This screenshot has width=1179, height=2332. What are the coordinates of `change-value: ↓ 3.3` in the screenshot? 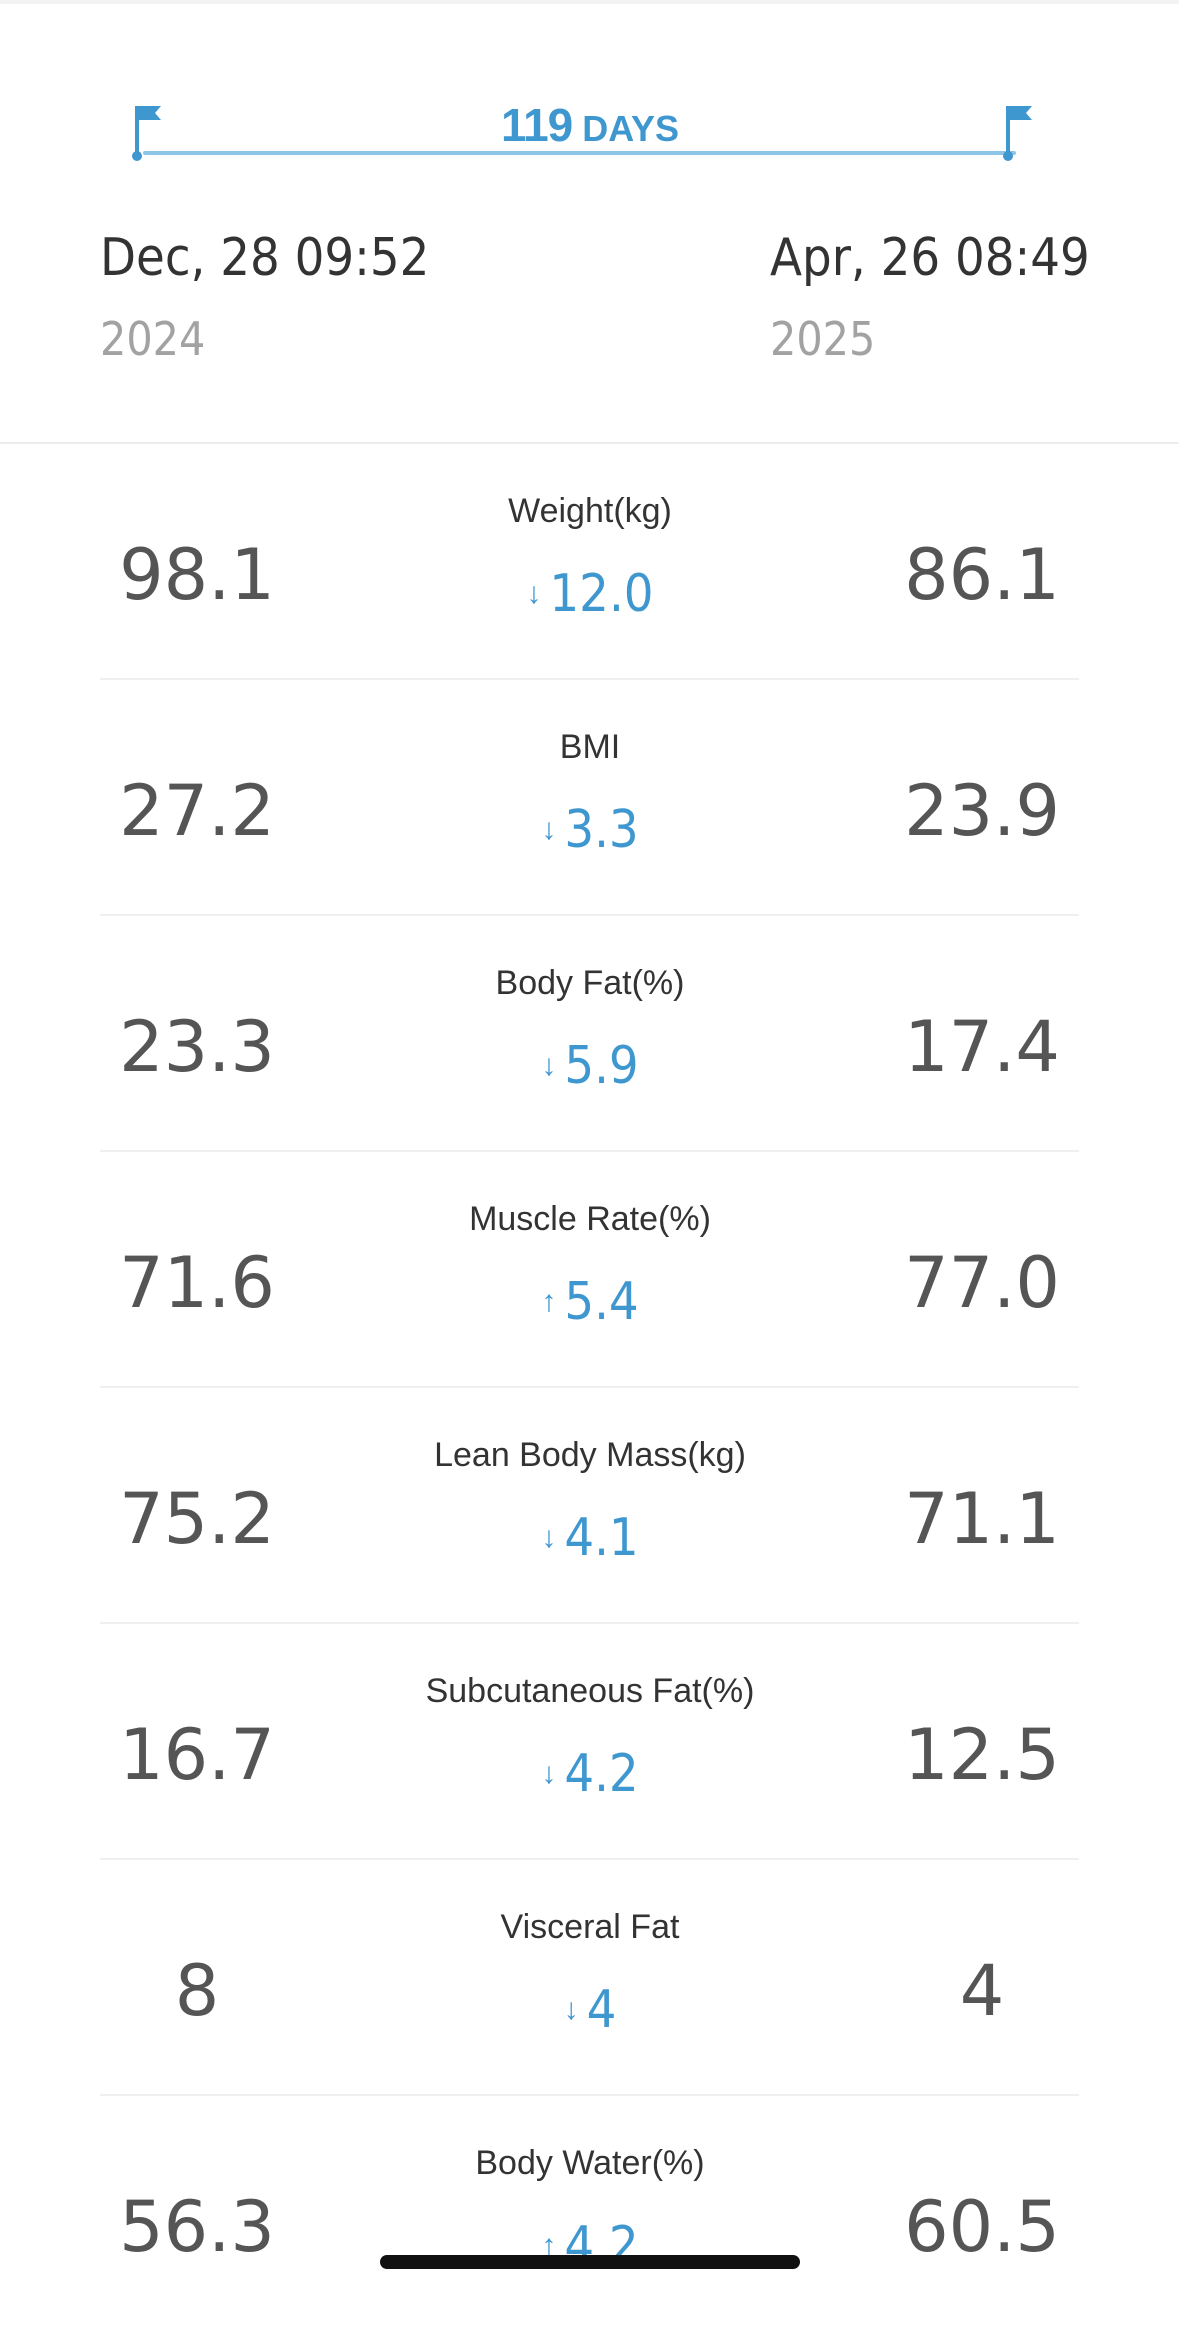 It's located at (590, 830).